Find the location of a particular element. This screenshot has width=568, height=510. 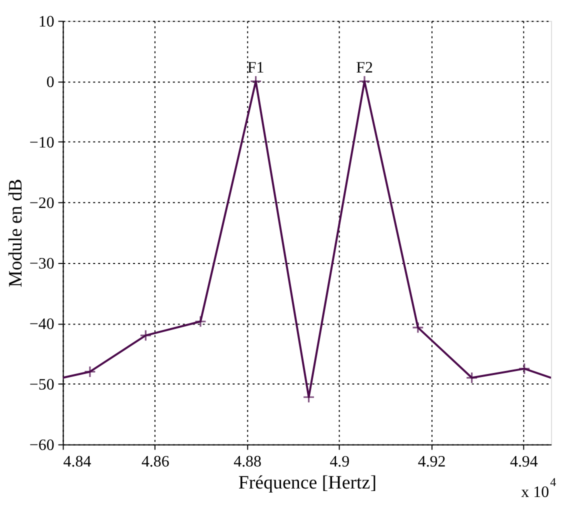

x-tick-label: 4.92 is located at coordinates (432, 462).